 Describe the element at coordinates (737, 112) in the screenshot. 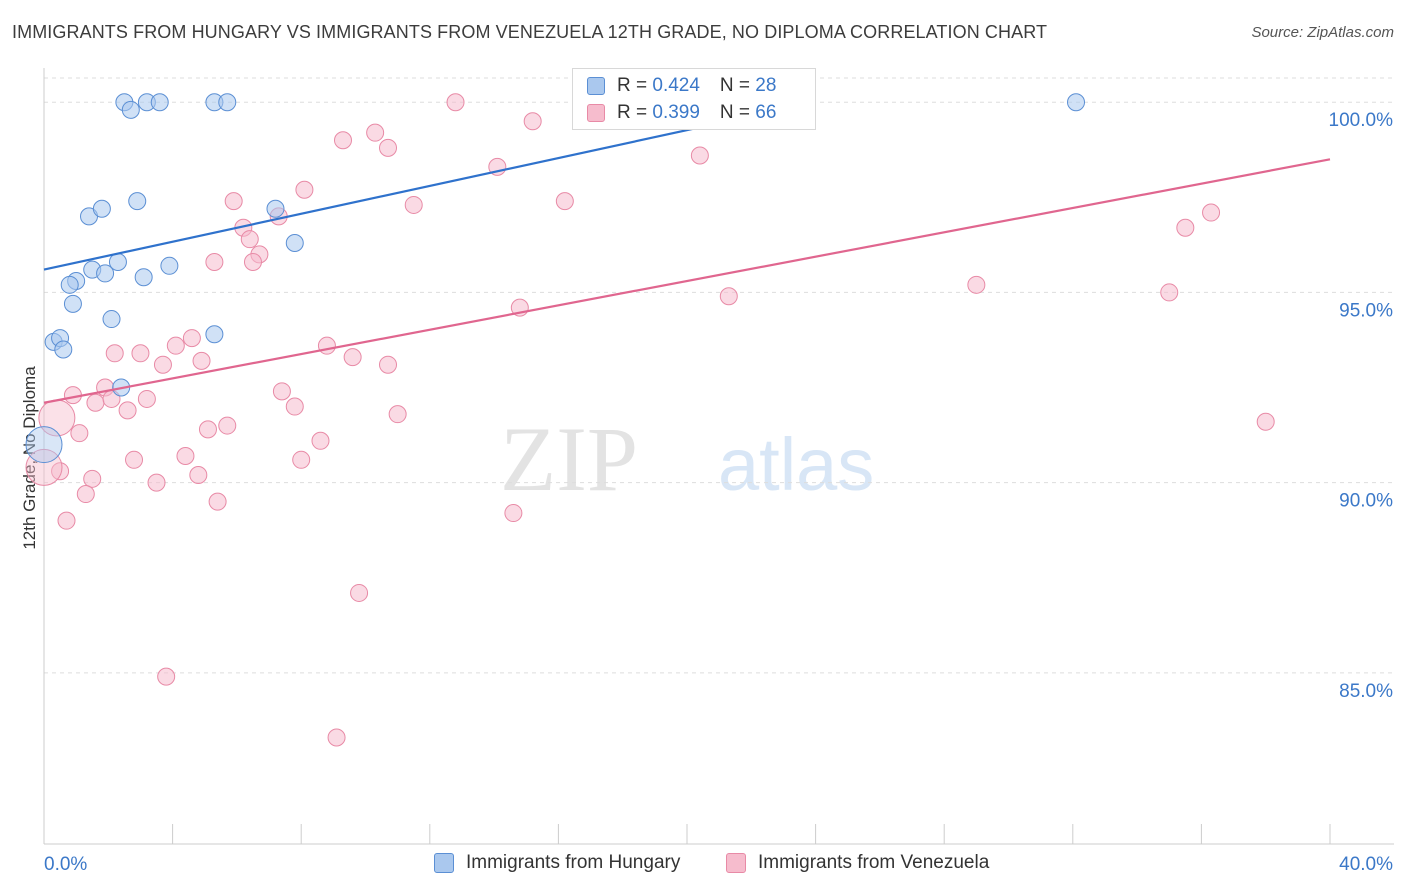

I see `venezuela-n-label: N =` at that location.